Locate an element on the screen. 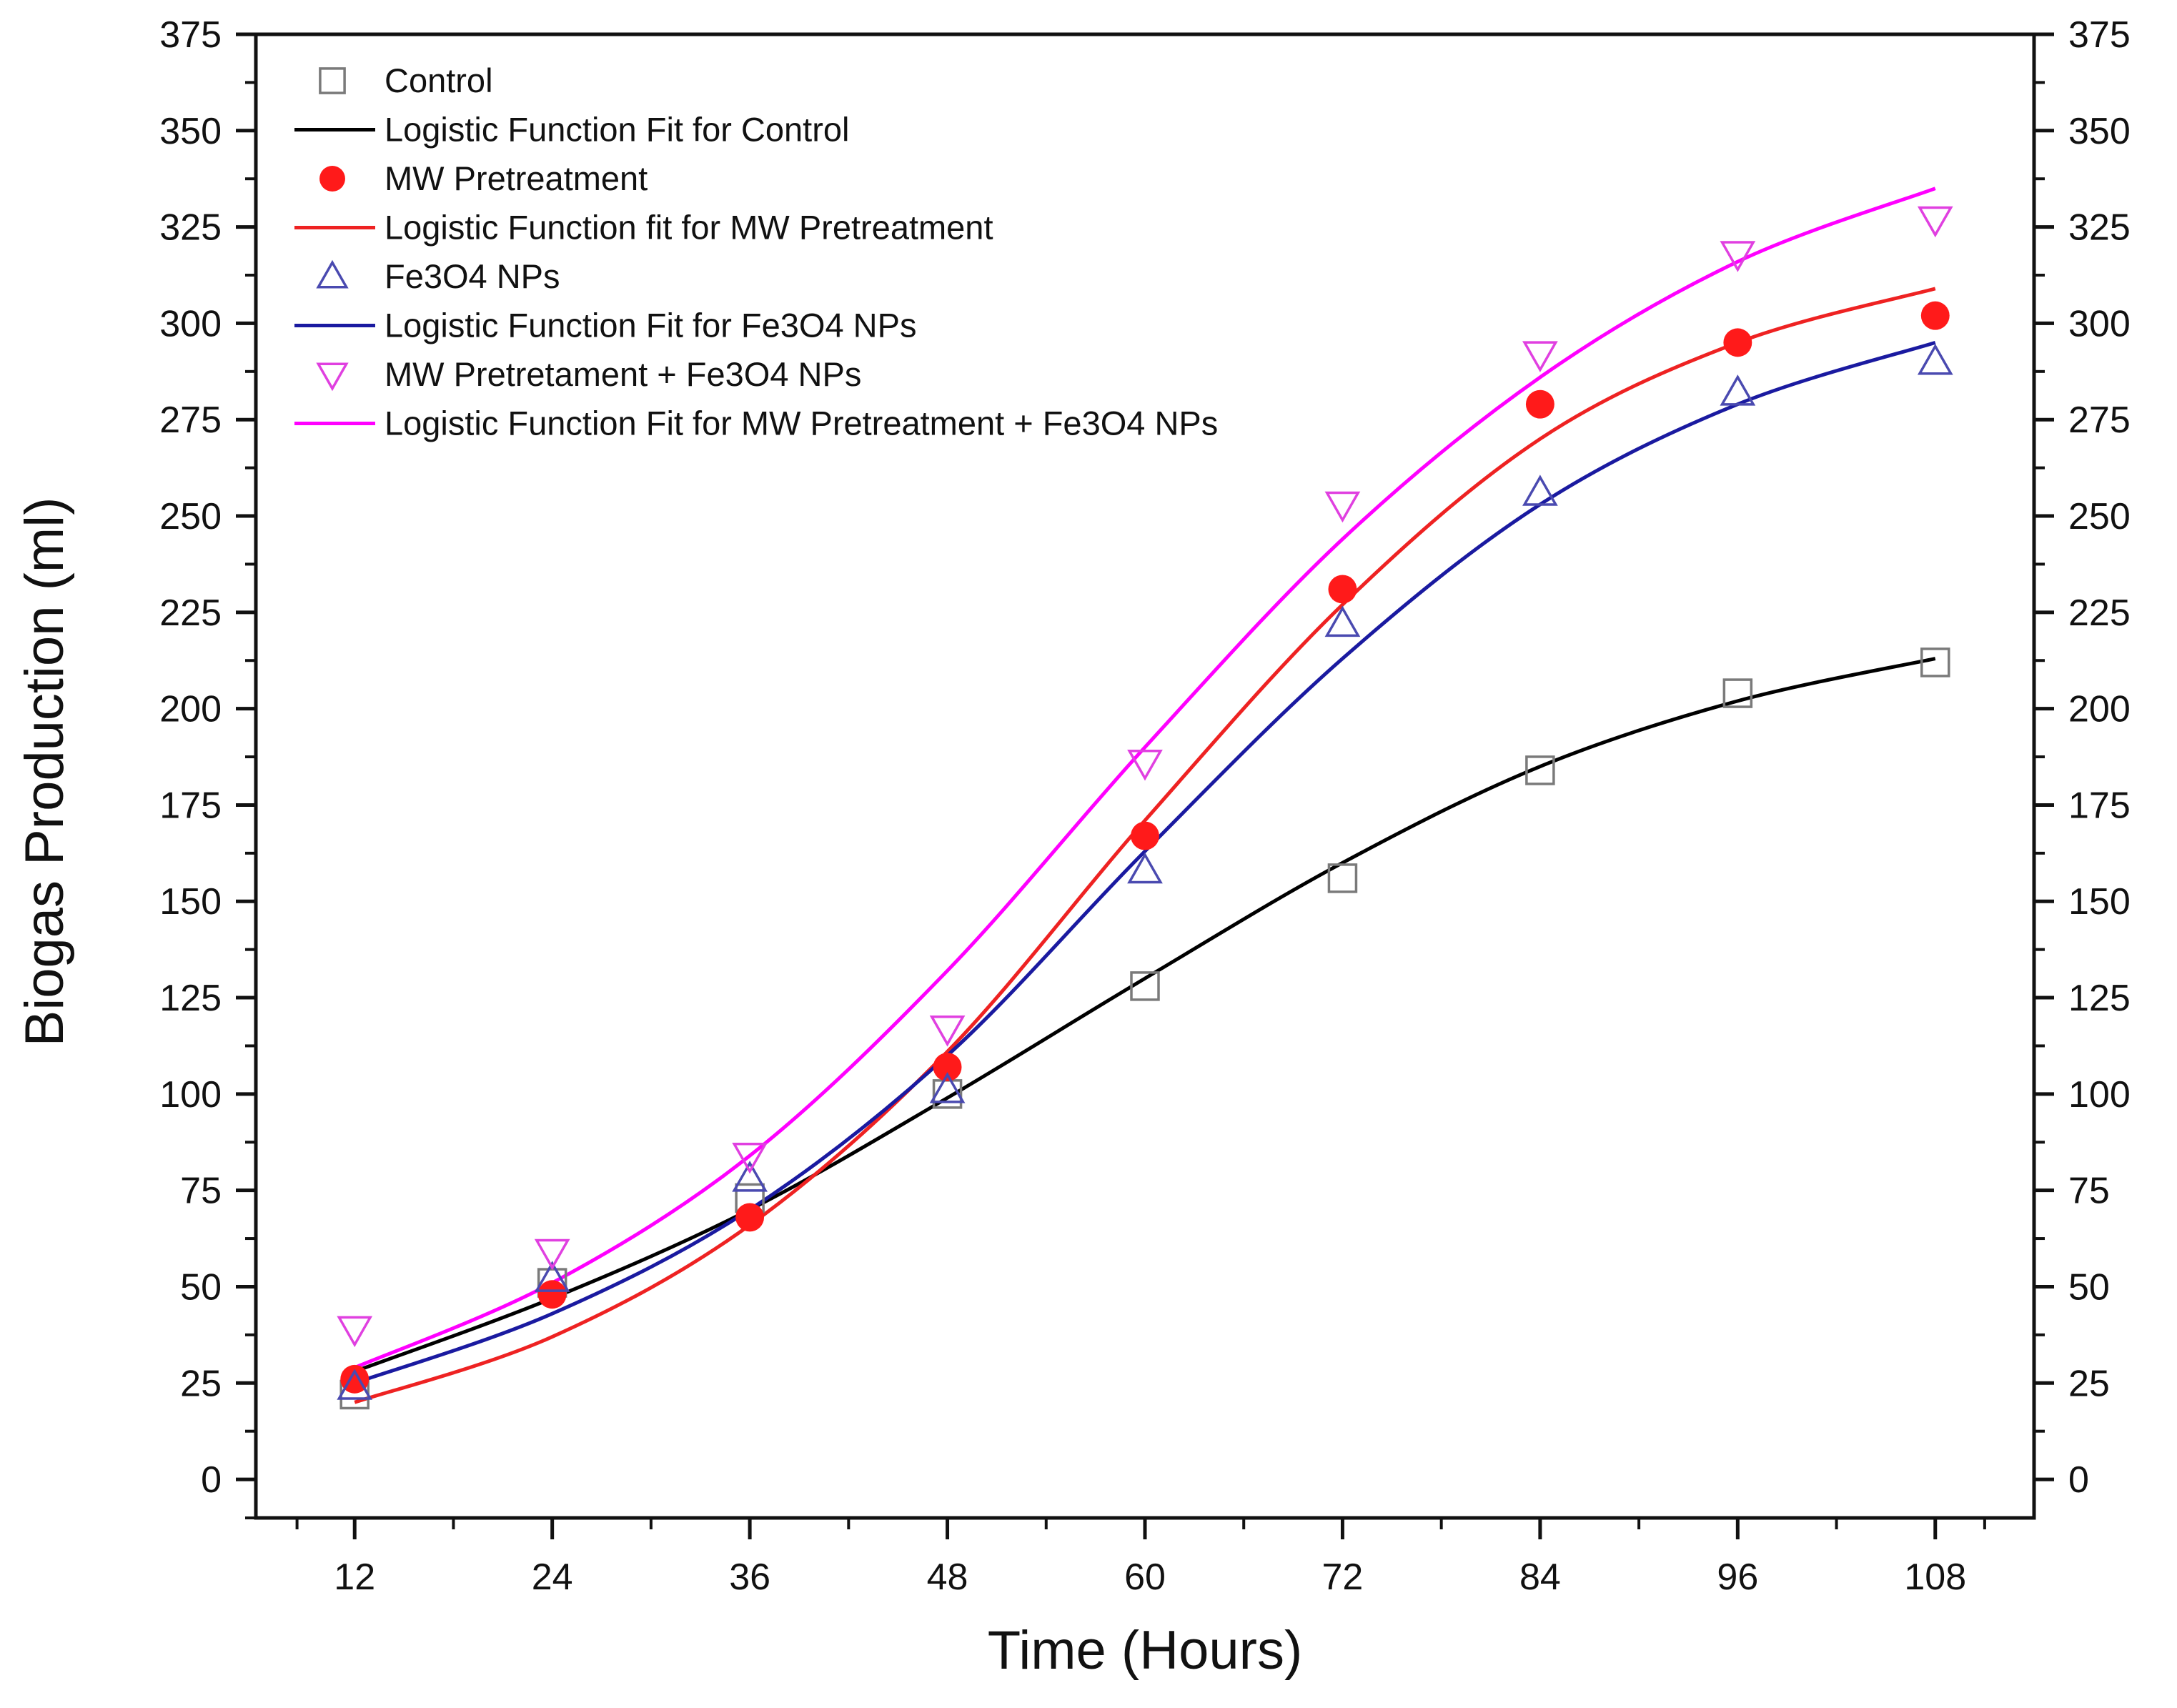 This screenshot has width=2177, height=1708. legend-label: Logistic Function Fit for Control is located at coordinates (617, 130).